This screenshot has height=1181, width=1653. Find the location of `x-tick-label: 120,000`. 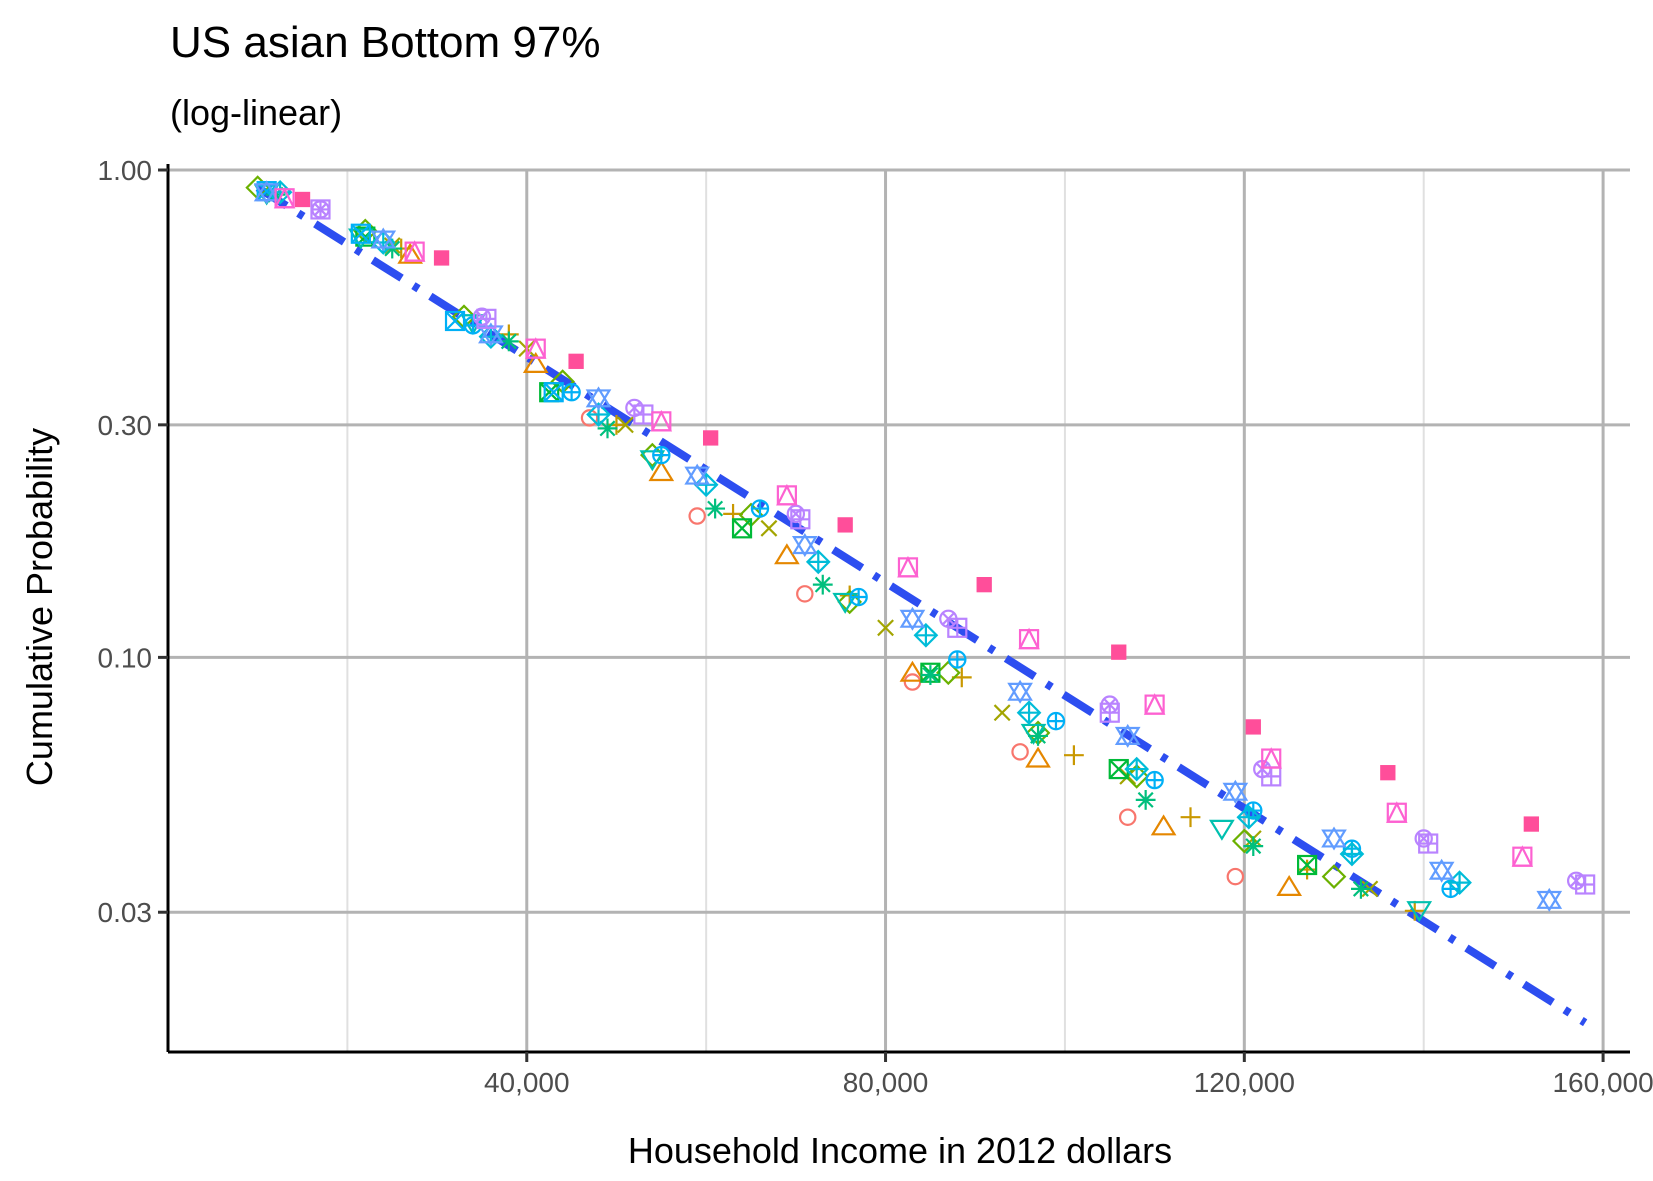

x-tick-label: 120,000 is located at coordinates (1244, 1082).